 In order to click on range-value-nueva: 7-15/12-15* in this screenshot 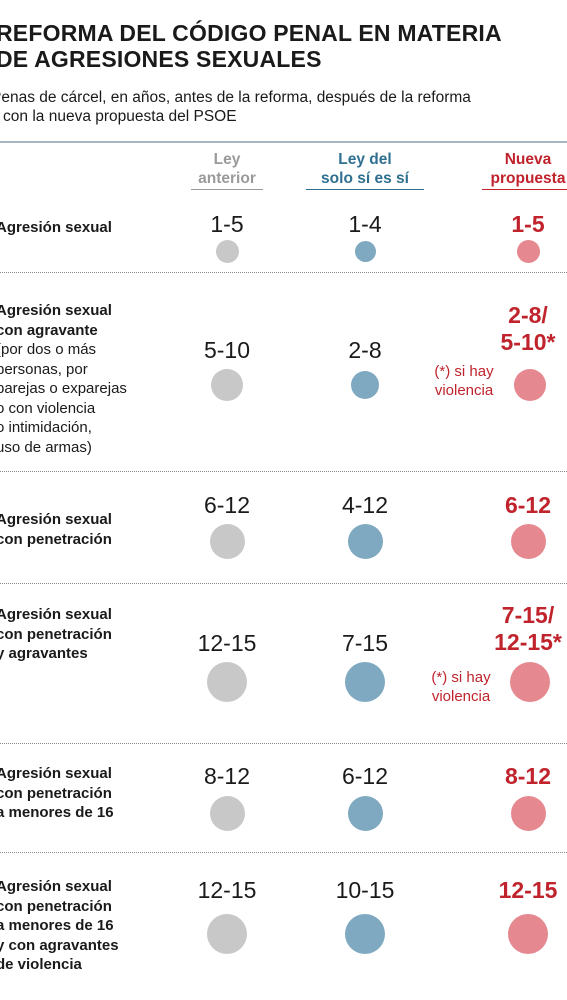, I will do `click(512, 629)`.